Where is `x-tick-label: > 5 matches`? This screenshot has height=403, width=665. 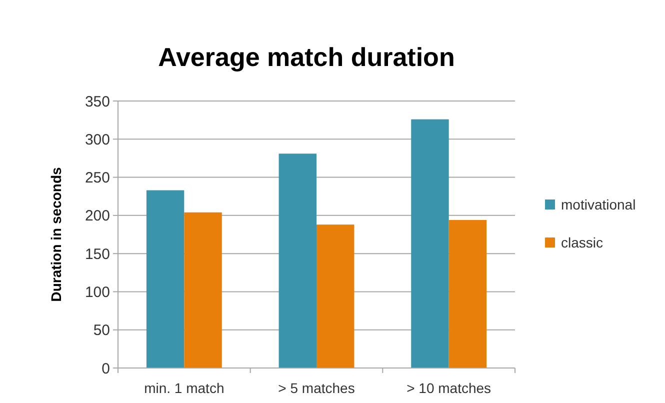
x-tick-label: > 5 matches is located at coordinates (316, 388).